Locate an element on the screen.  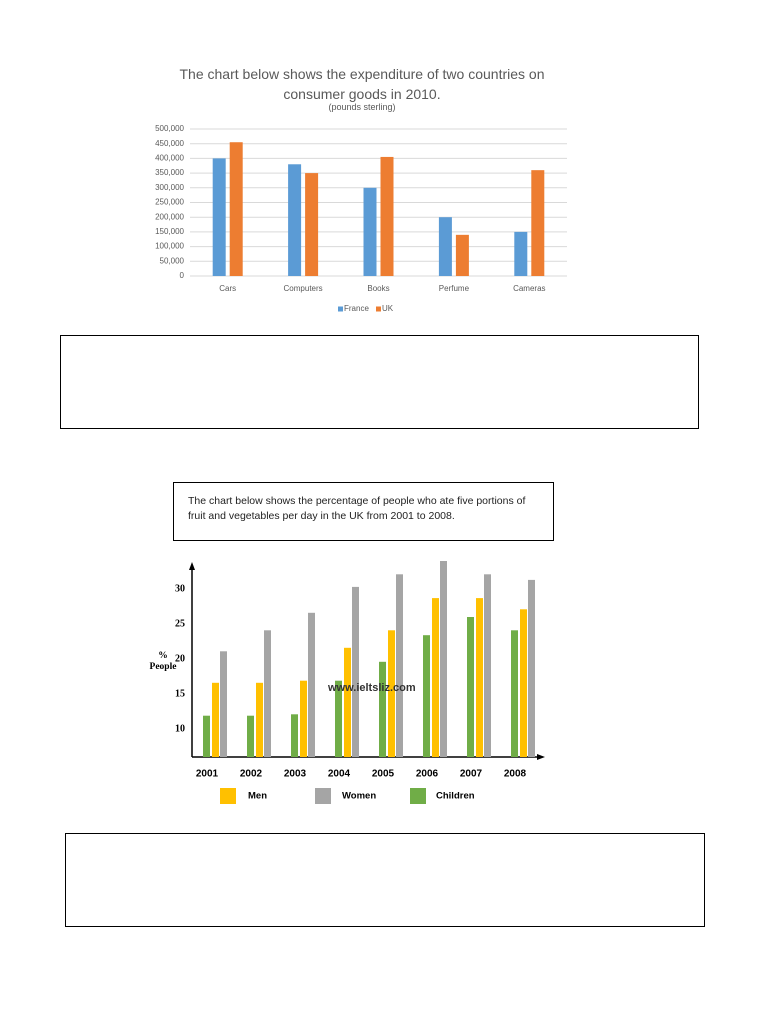
legend-label: France is located at coordinates (356, 308).